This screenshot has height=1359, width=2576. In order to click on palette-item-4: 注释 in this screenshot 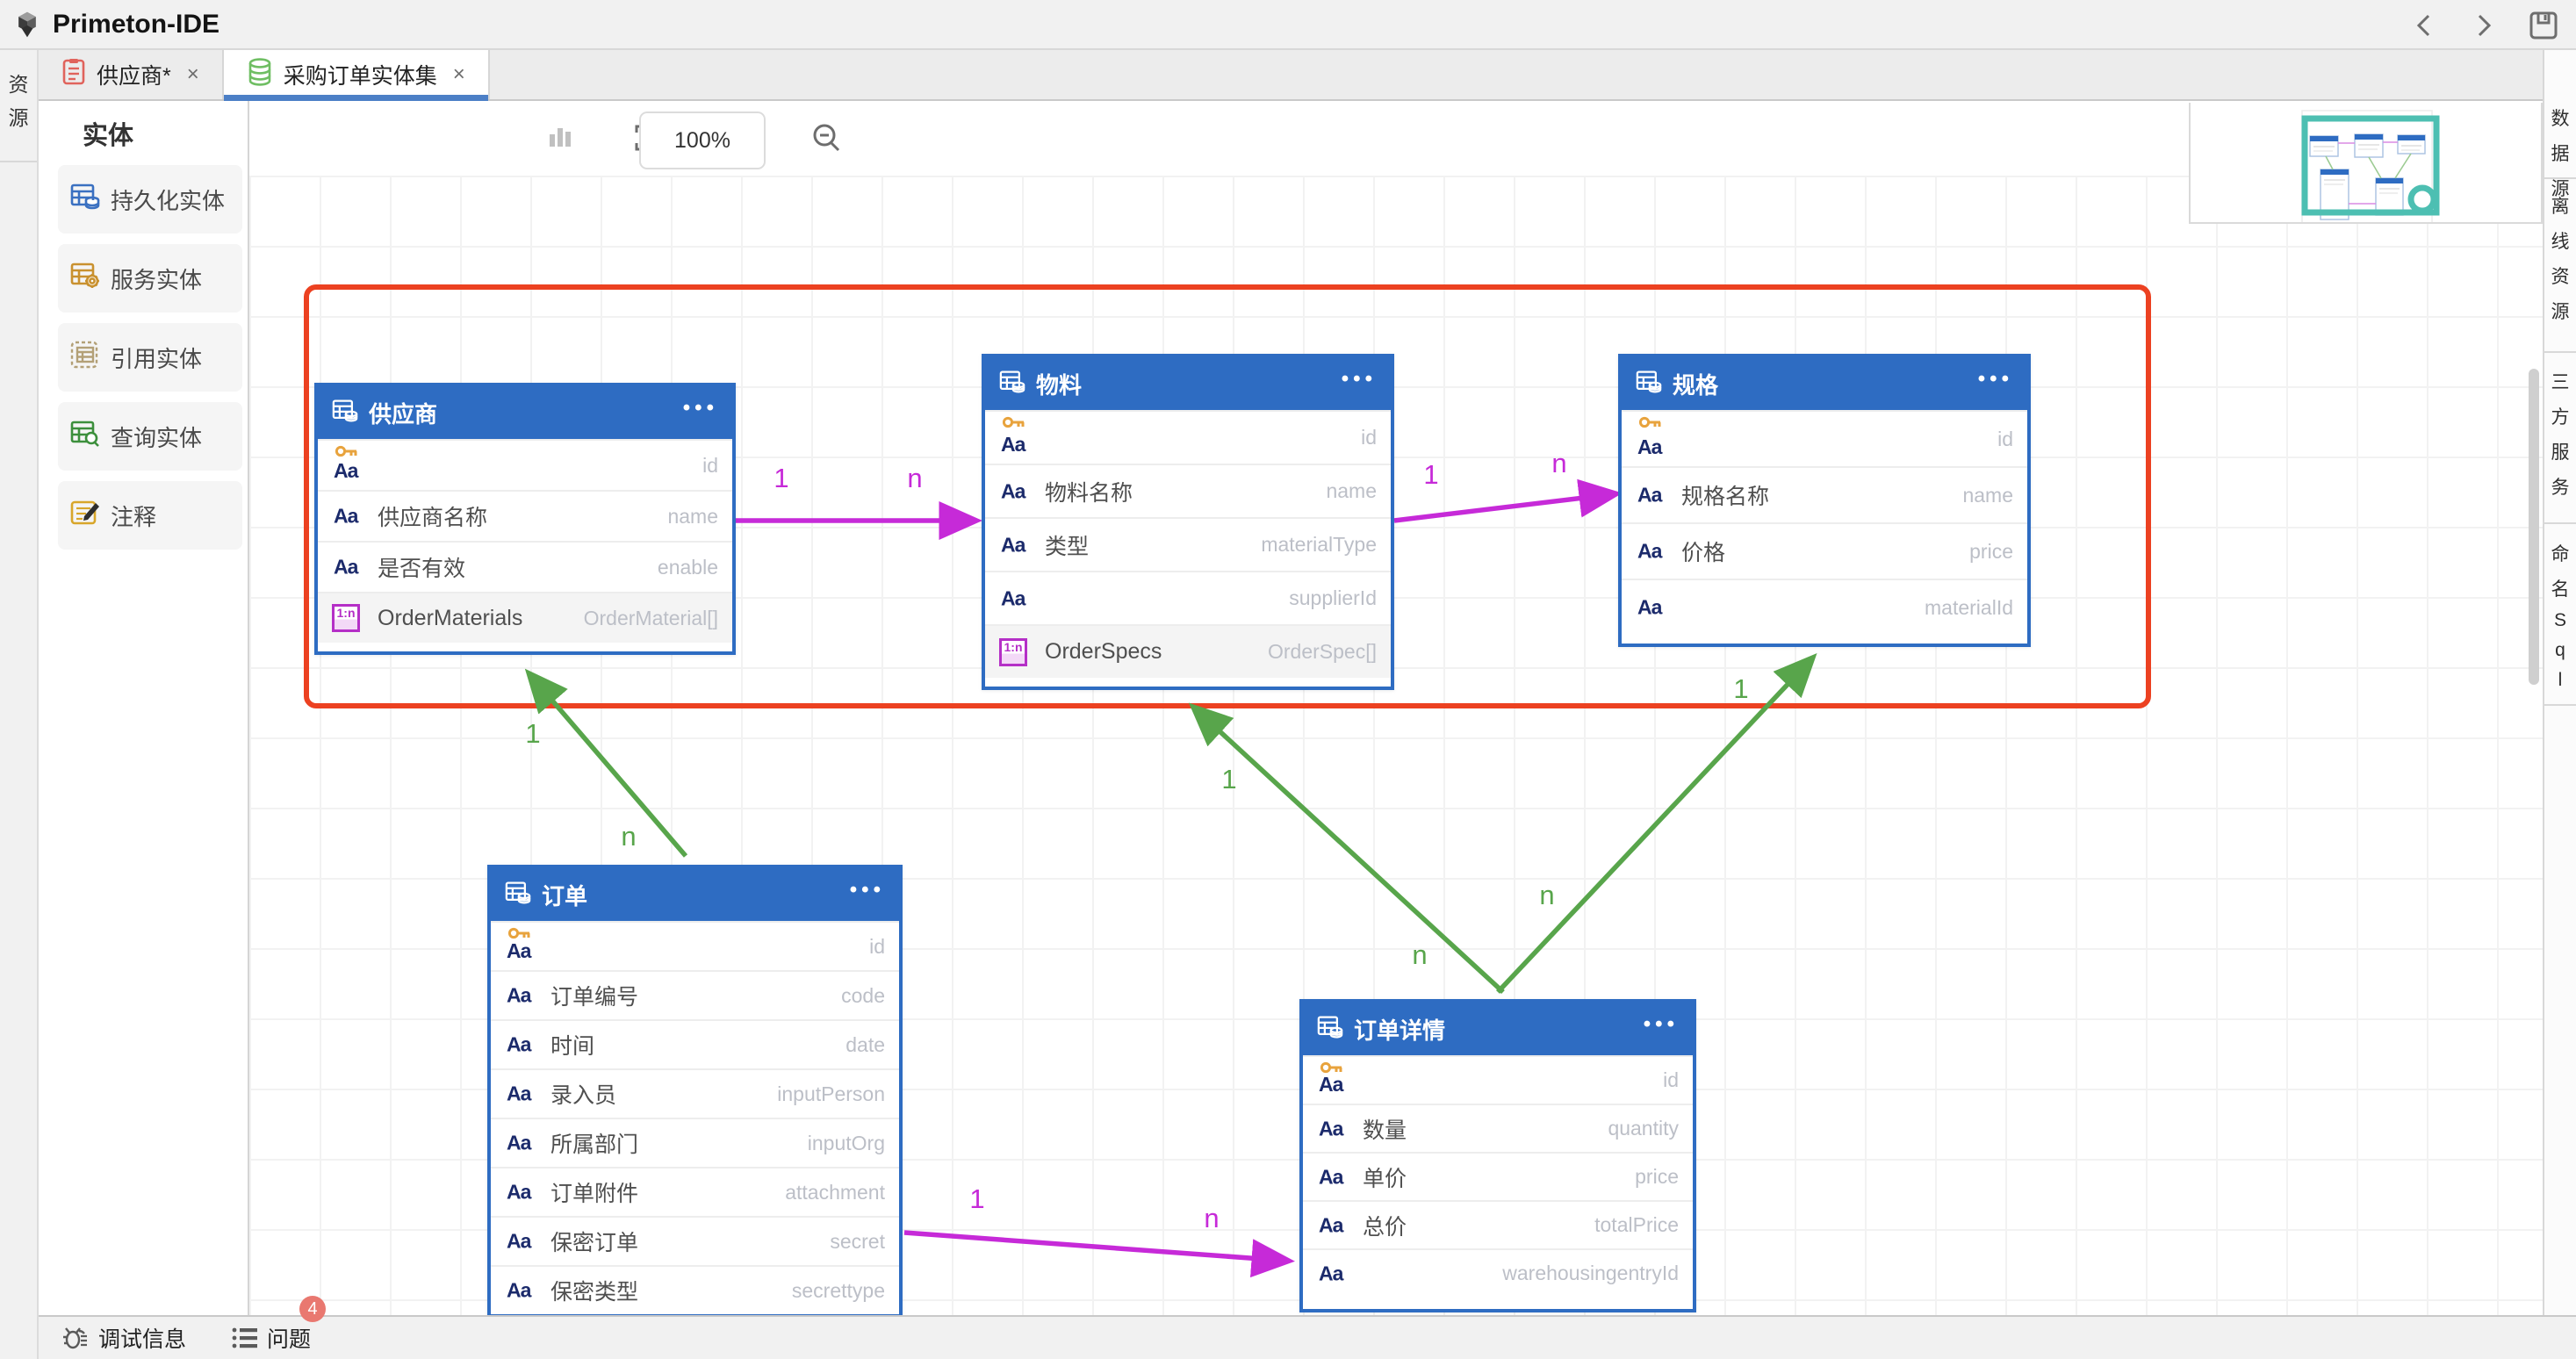, I will do `click(150, 515)`.